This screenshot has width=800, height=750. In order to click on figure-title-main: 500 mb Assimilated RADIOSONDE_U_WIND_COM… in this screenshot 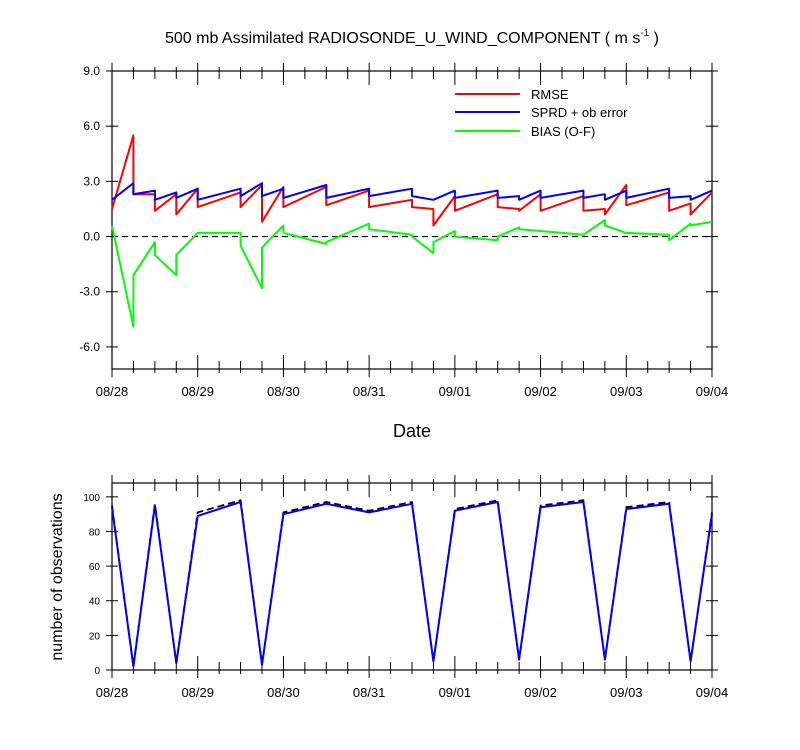, I will do `click(402, 38)`.